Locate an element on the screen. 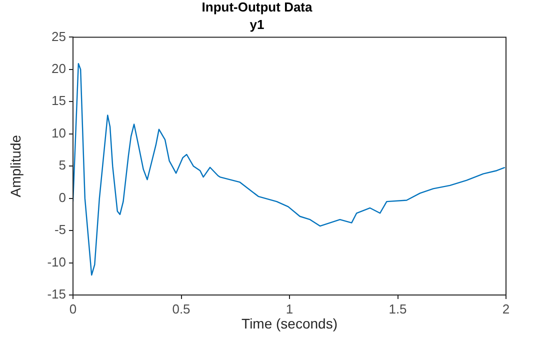 The image size is (560, 337). x-tick-label: 1.5 is located at coordinates (397, 308).